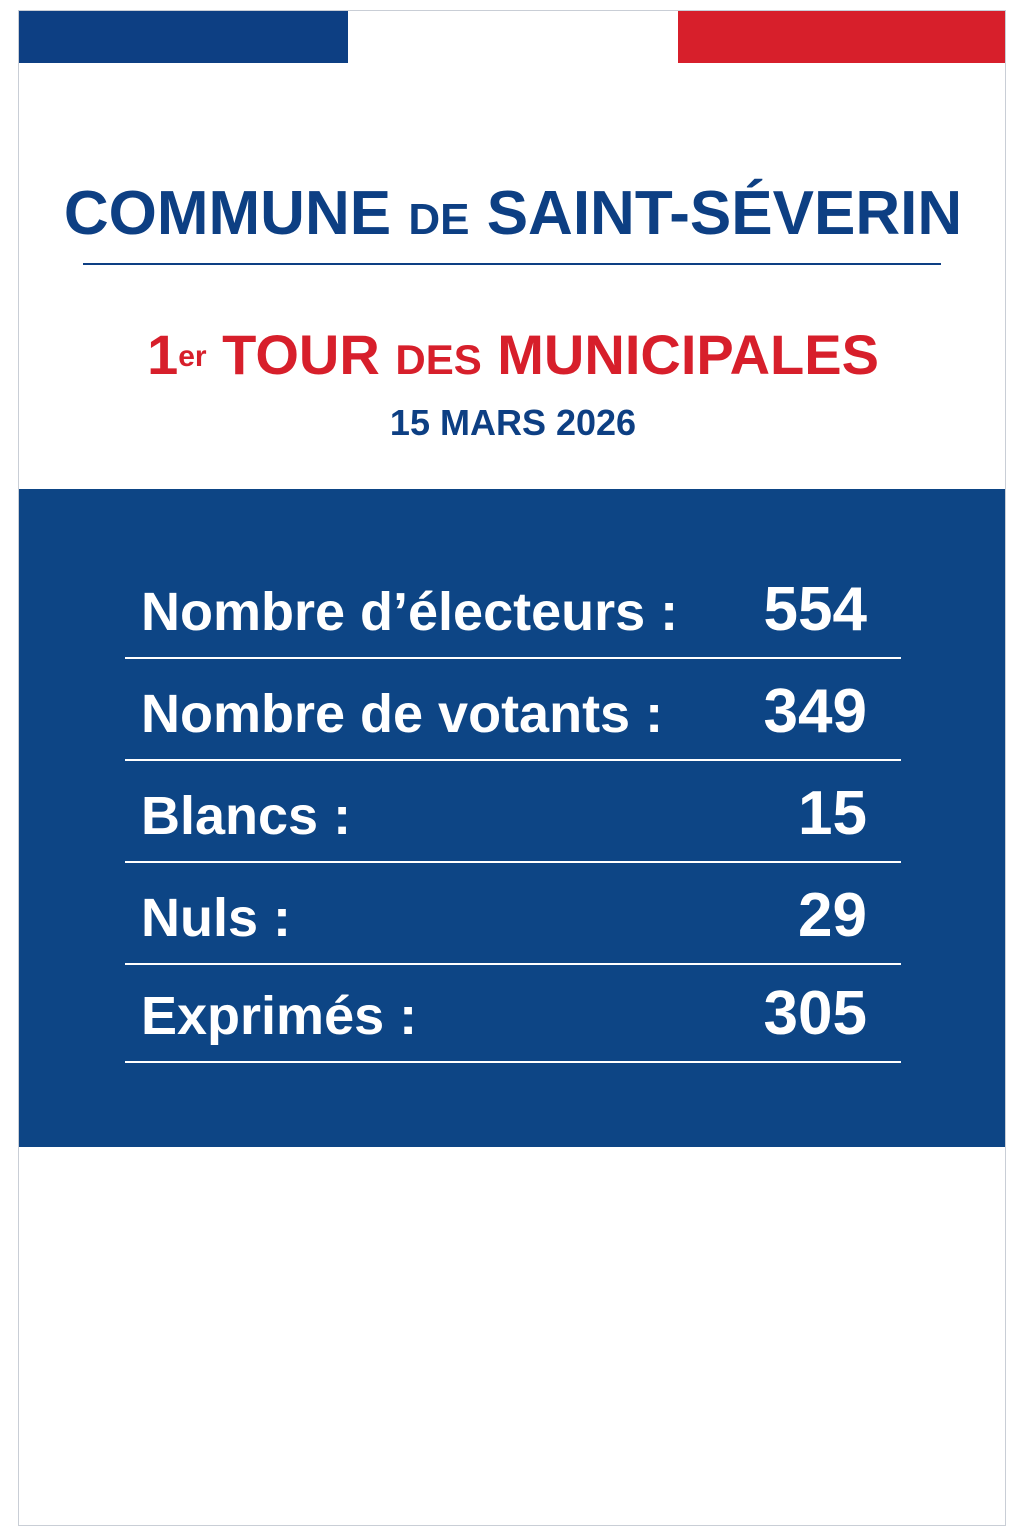 This screenshot has width=1024, height=1536. What do you see at coordinates (439, 219) in the screenshot?
I see `title-de: DE` at bounding box center [439, 219].